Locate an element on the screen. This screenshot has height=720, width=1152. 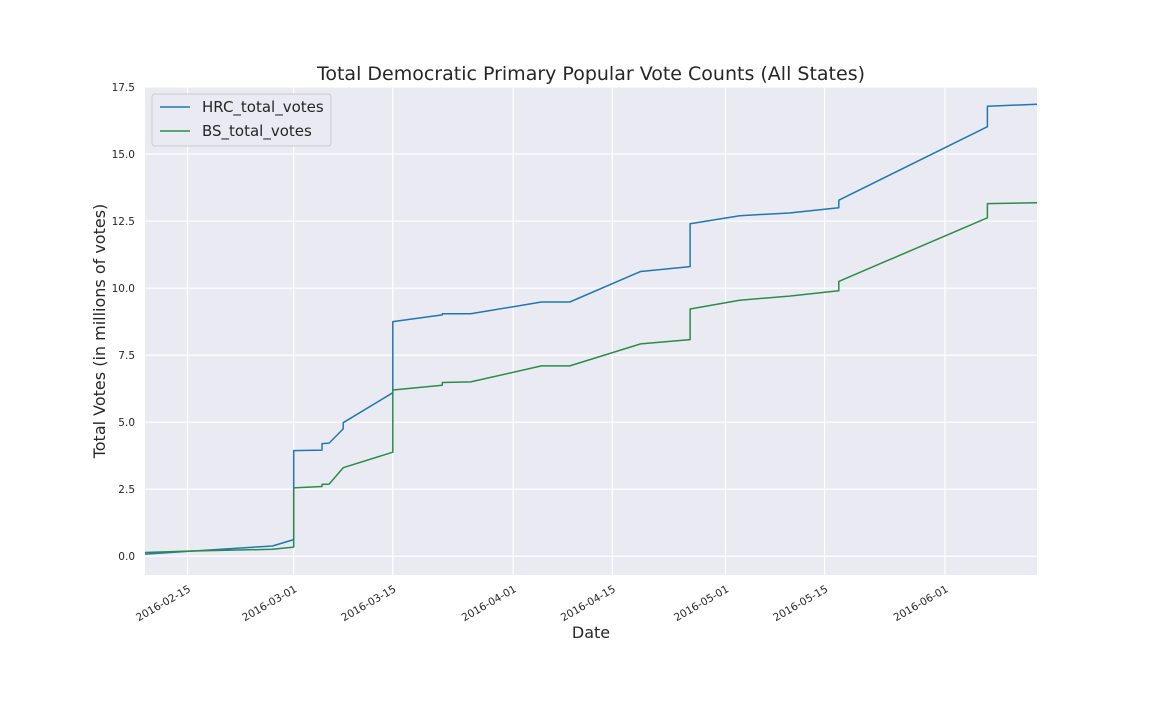
y-axis-label: Total Votes (in millions of votes) is located at coordinates (99, 332).